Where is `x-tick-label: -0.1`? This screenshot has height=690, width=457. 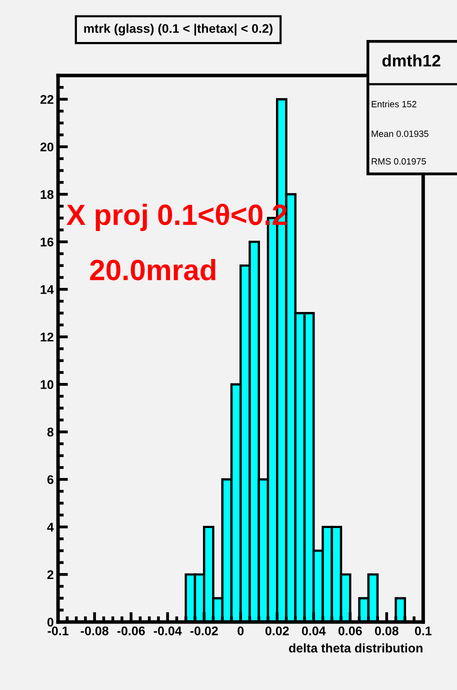
x-tick-label: -0.1 is located at coordinates (58, 631).